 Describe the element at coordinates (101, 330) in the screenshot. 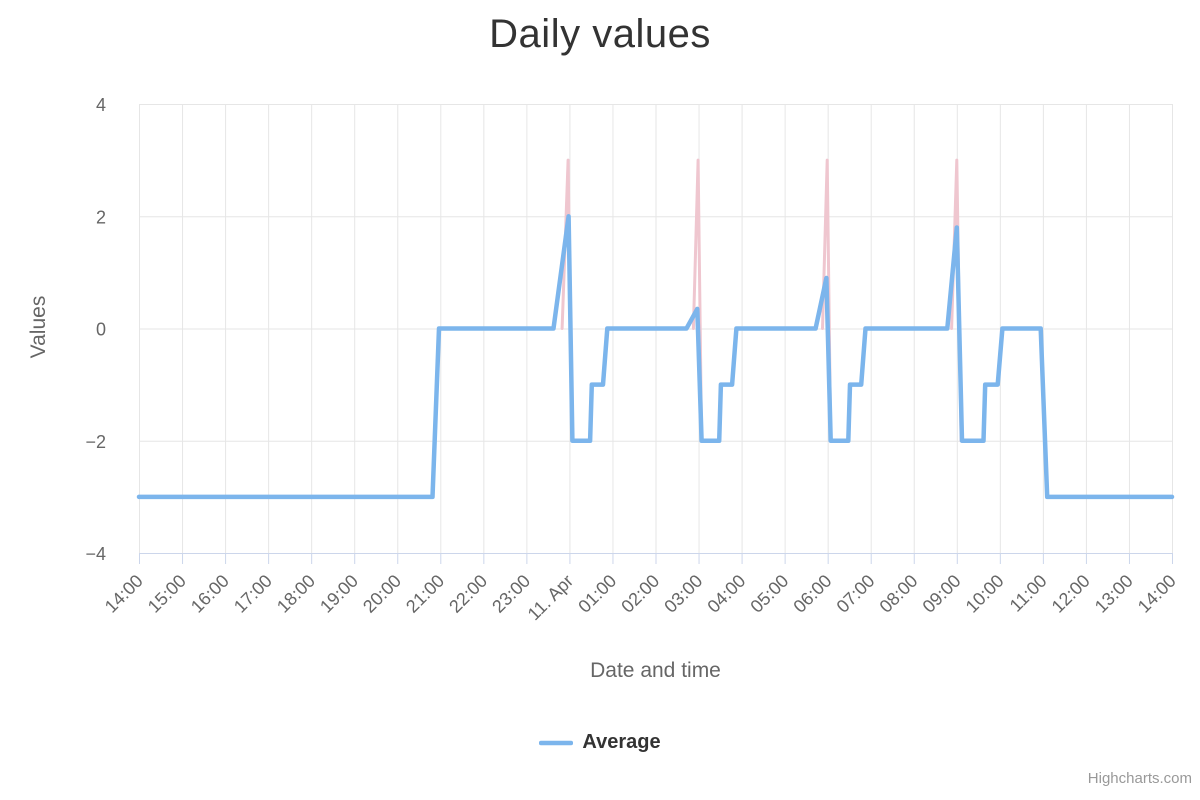

I see `y-tick-label: 0` at that location.